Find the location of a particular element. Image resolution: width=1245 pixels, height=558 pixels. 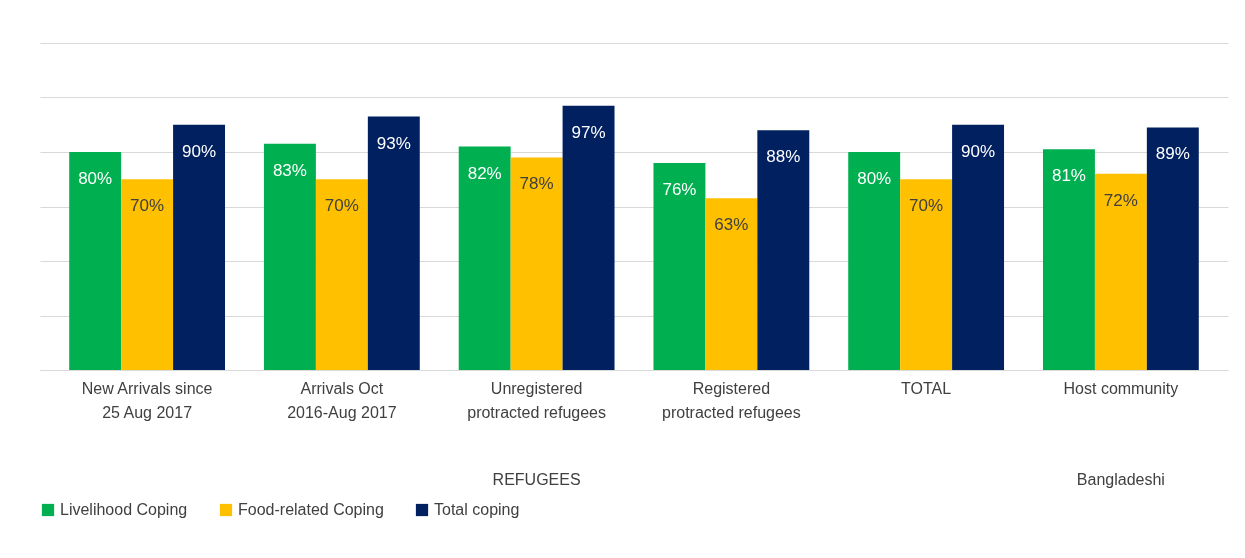

x-tick-label: Host community is located at coordinates (1121, 388).